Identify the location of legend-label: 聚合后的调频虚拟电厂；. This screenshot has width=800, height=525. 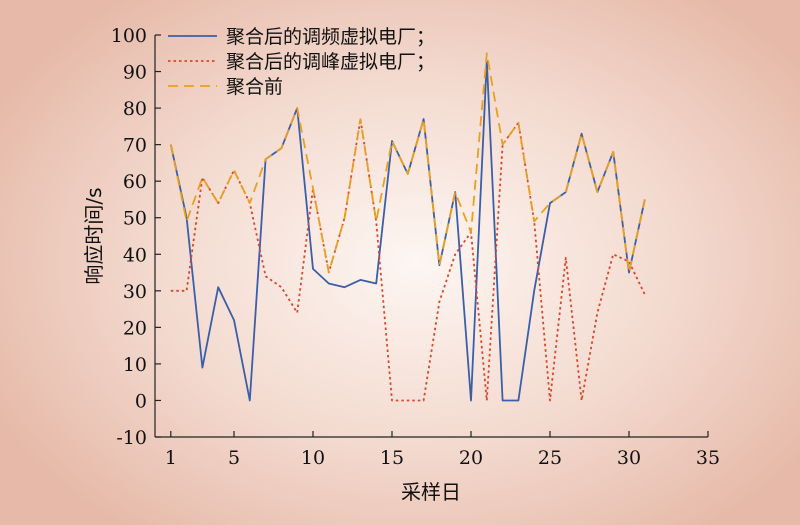
(330, 37).